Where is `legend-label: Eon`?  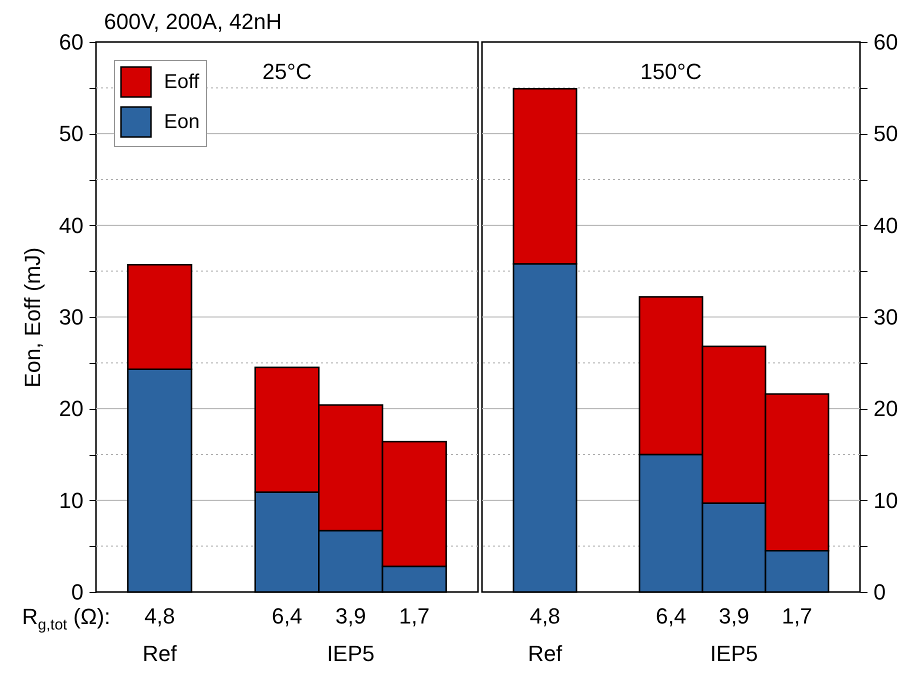
legend-label: Eon is located at coordinates (182, 122).